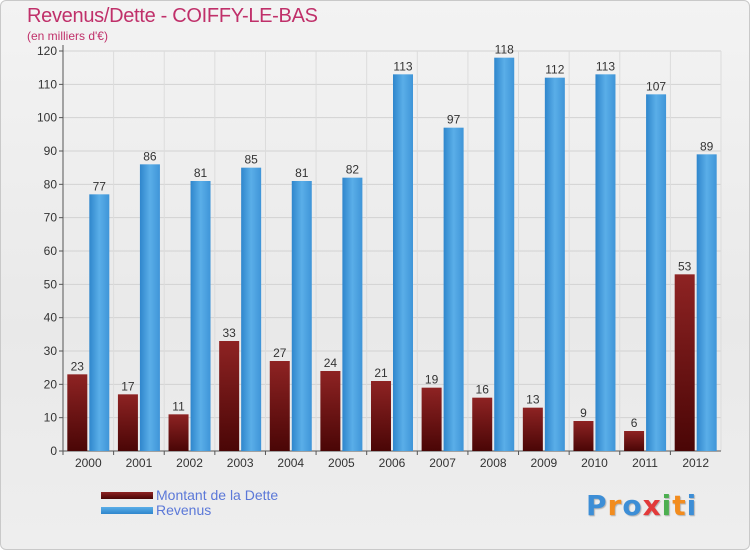  Describe the element at coordinates (184, 510) in the screenshot. I see `legend-label-revenus: Revenus` at that location.